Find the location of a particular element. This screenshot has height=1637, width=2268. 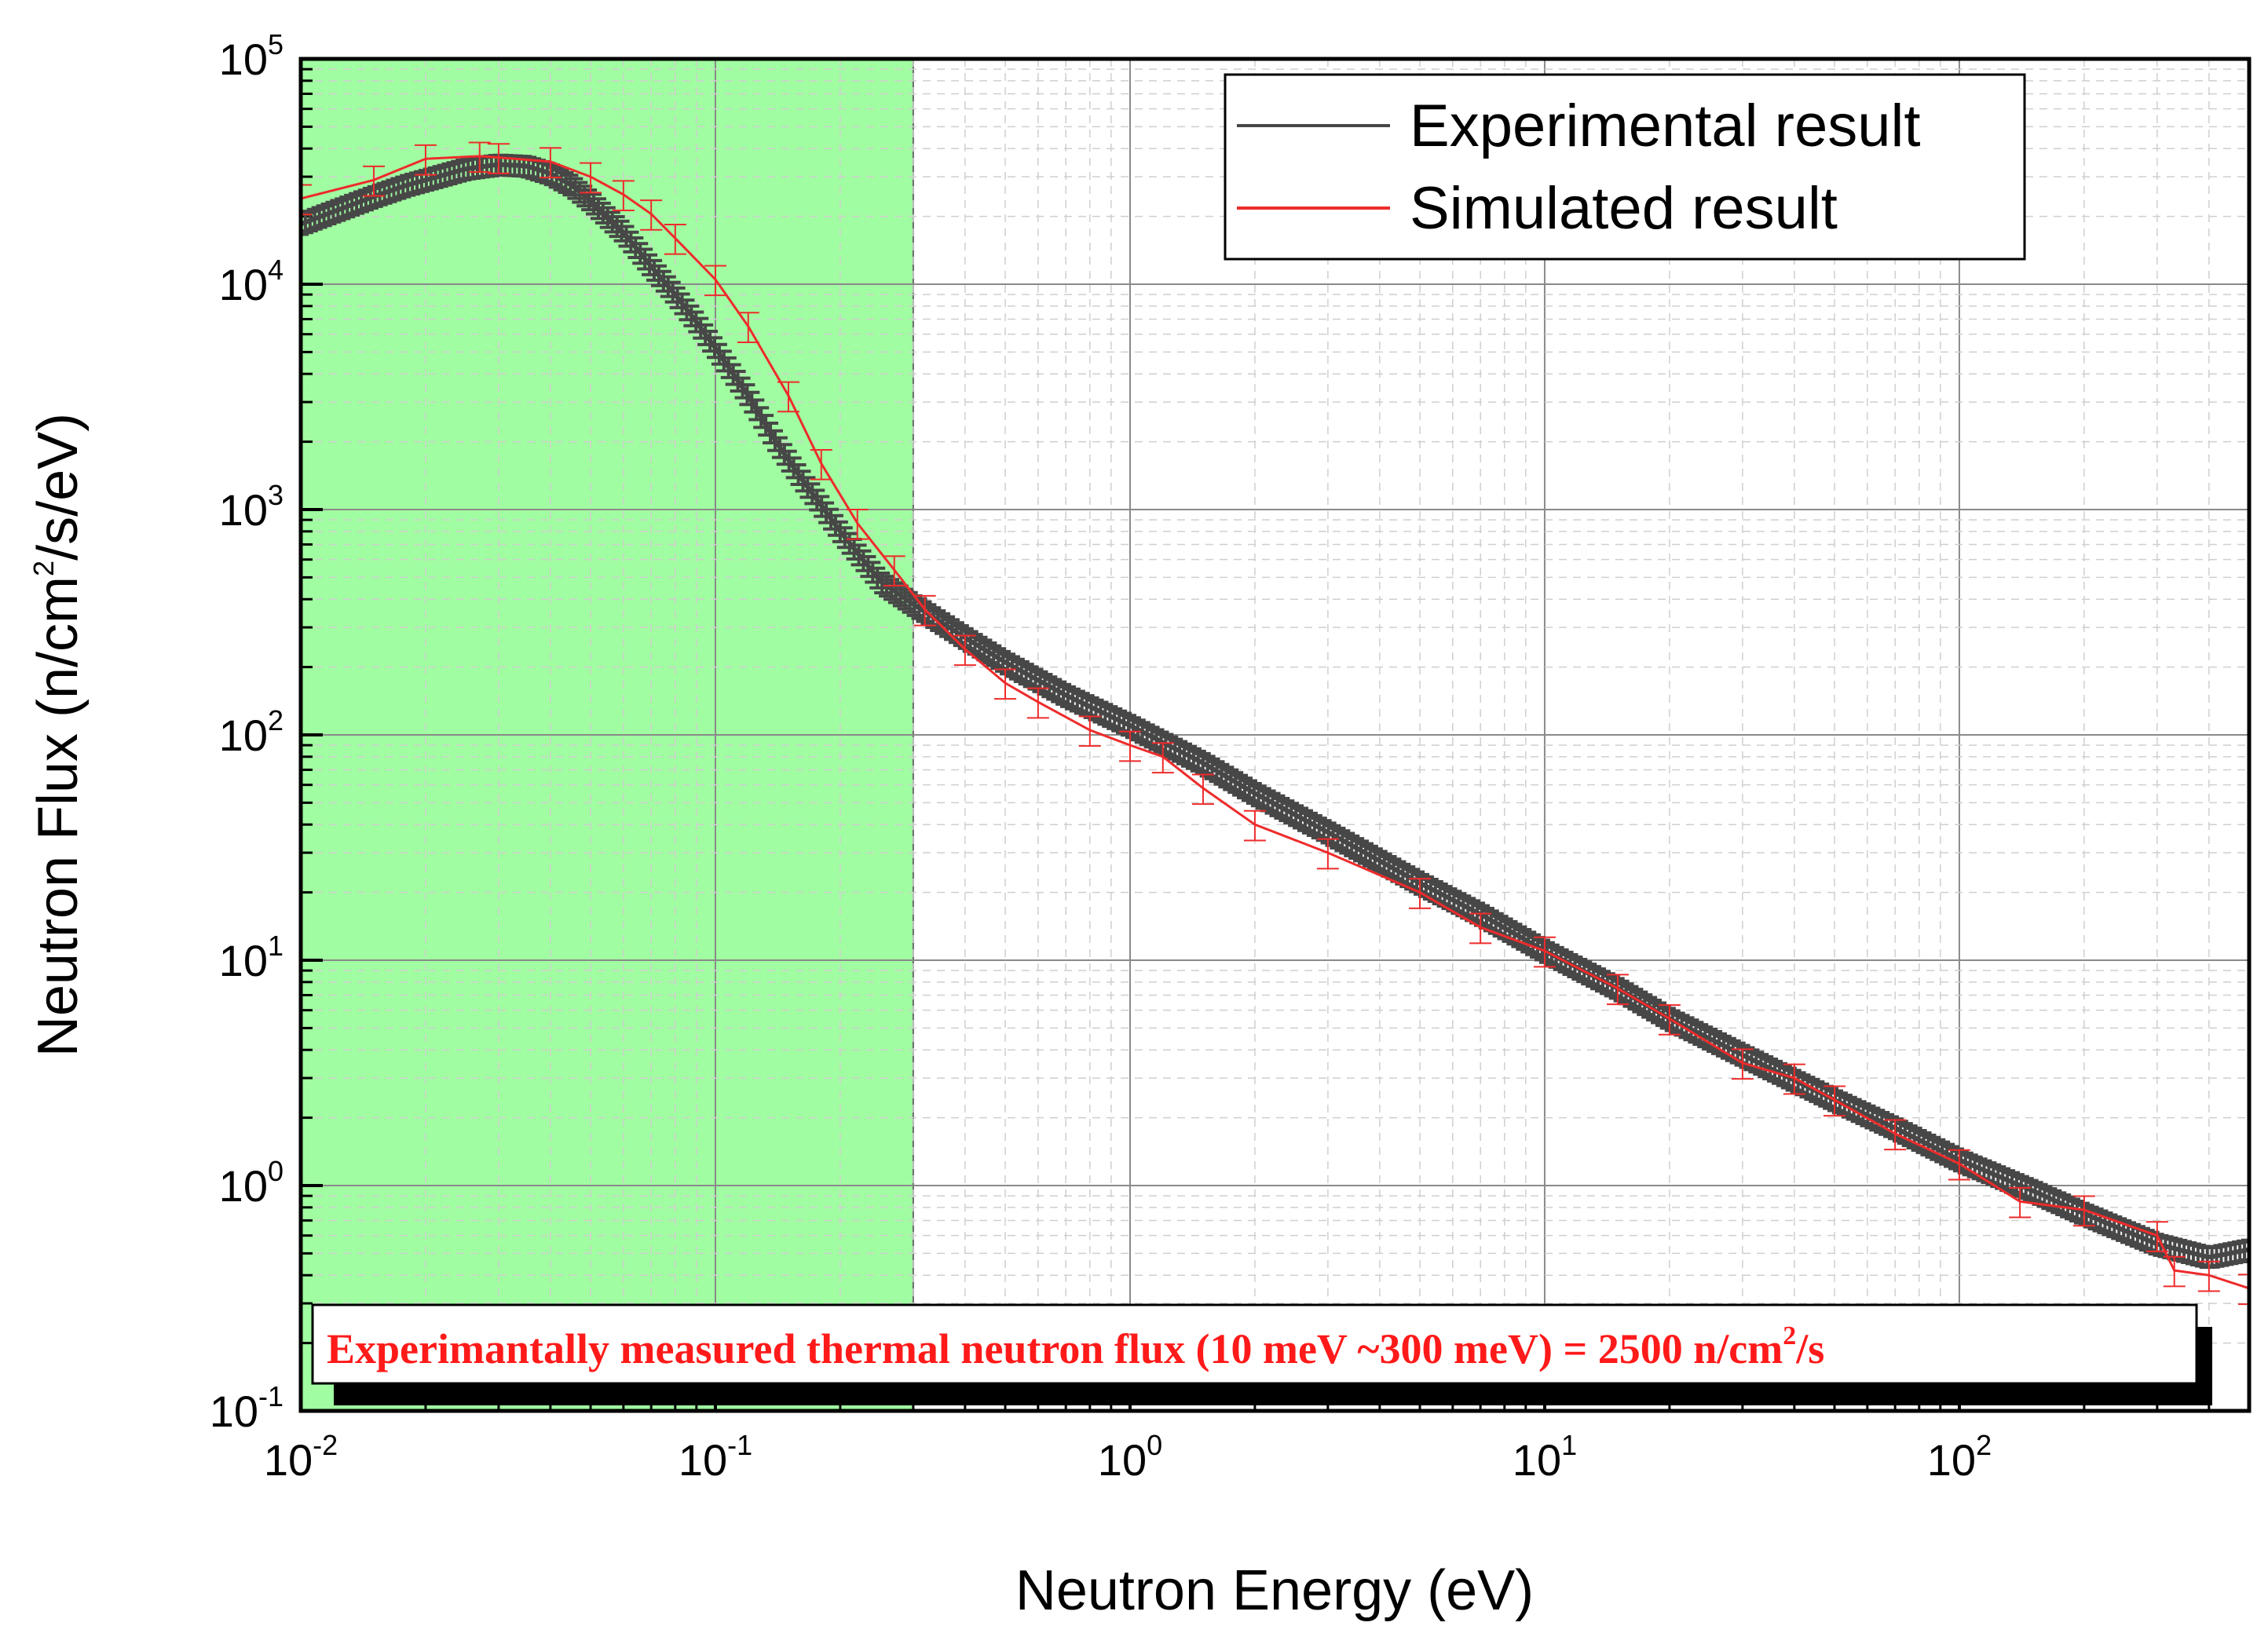

y-tick-label: 10³ is located at coordinates (252, 507).